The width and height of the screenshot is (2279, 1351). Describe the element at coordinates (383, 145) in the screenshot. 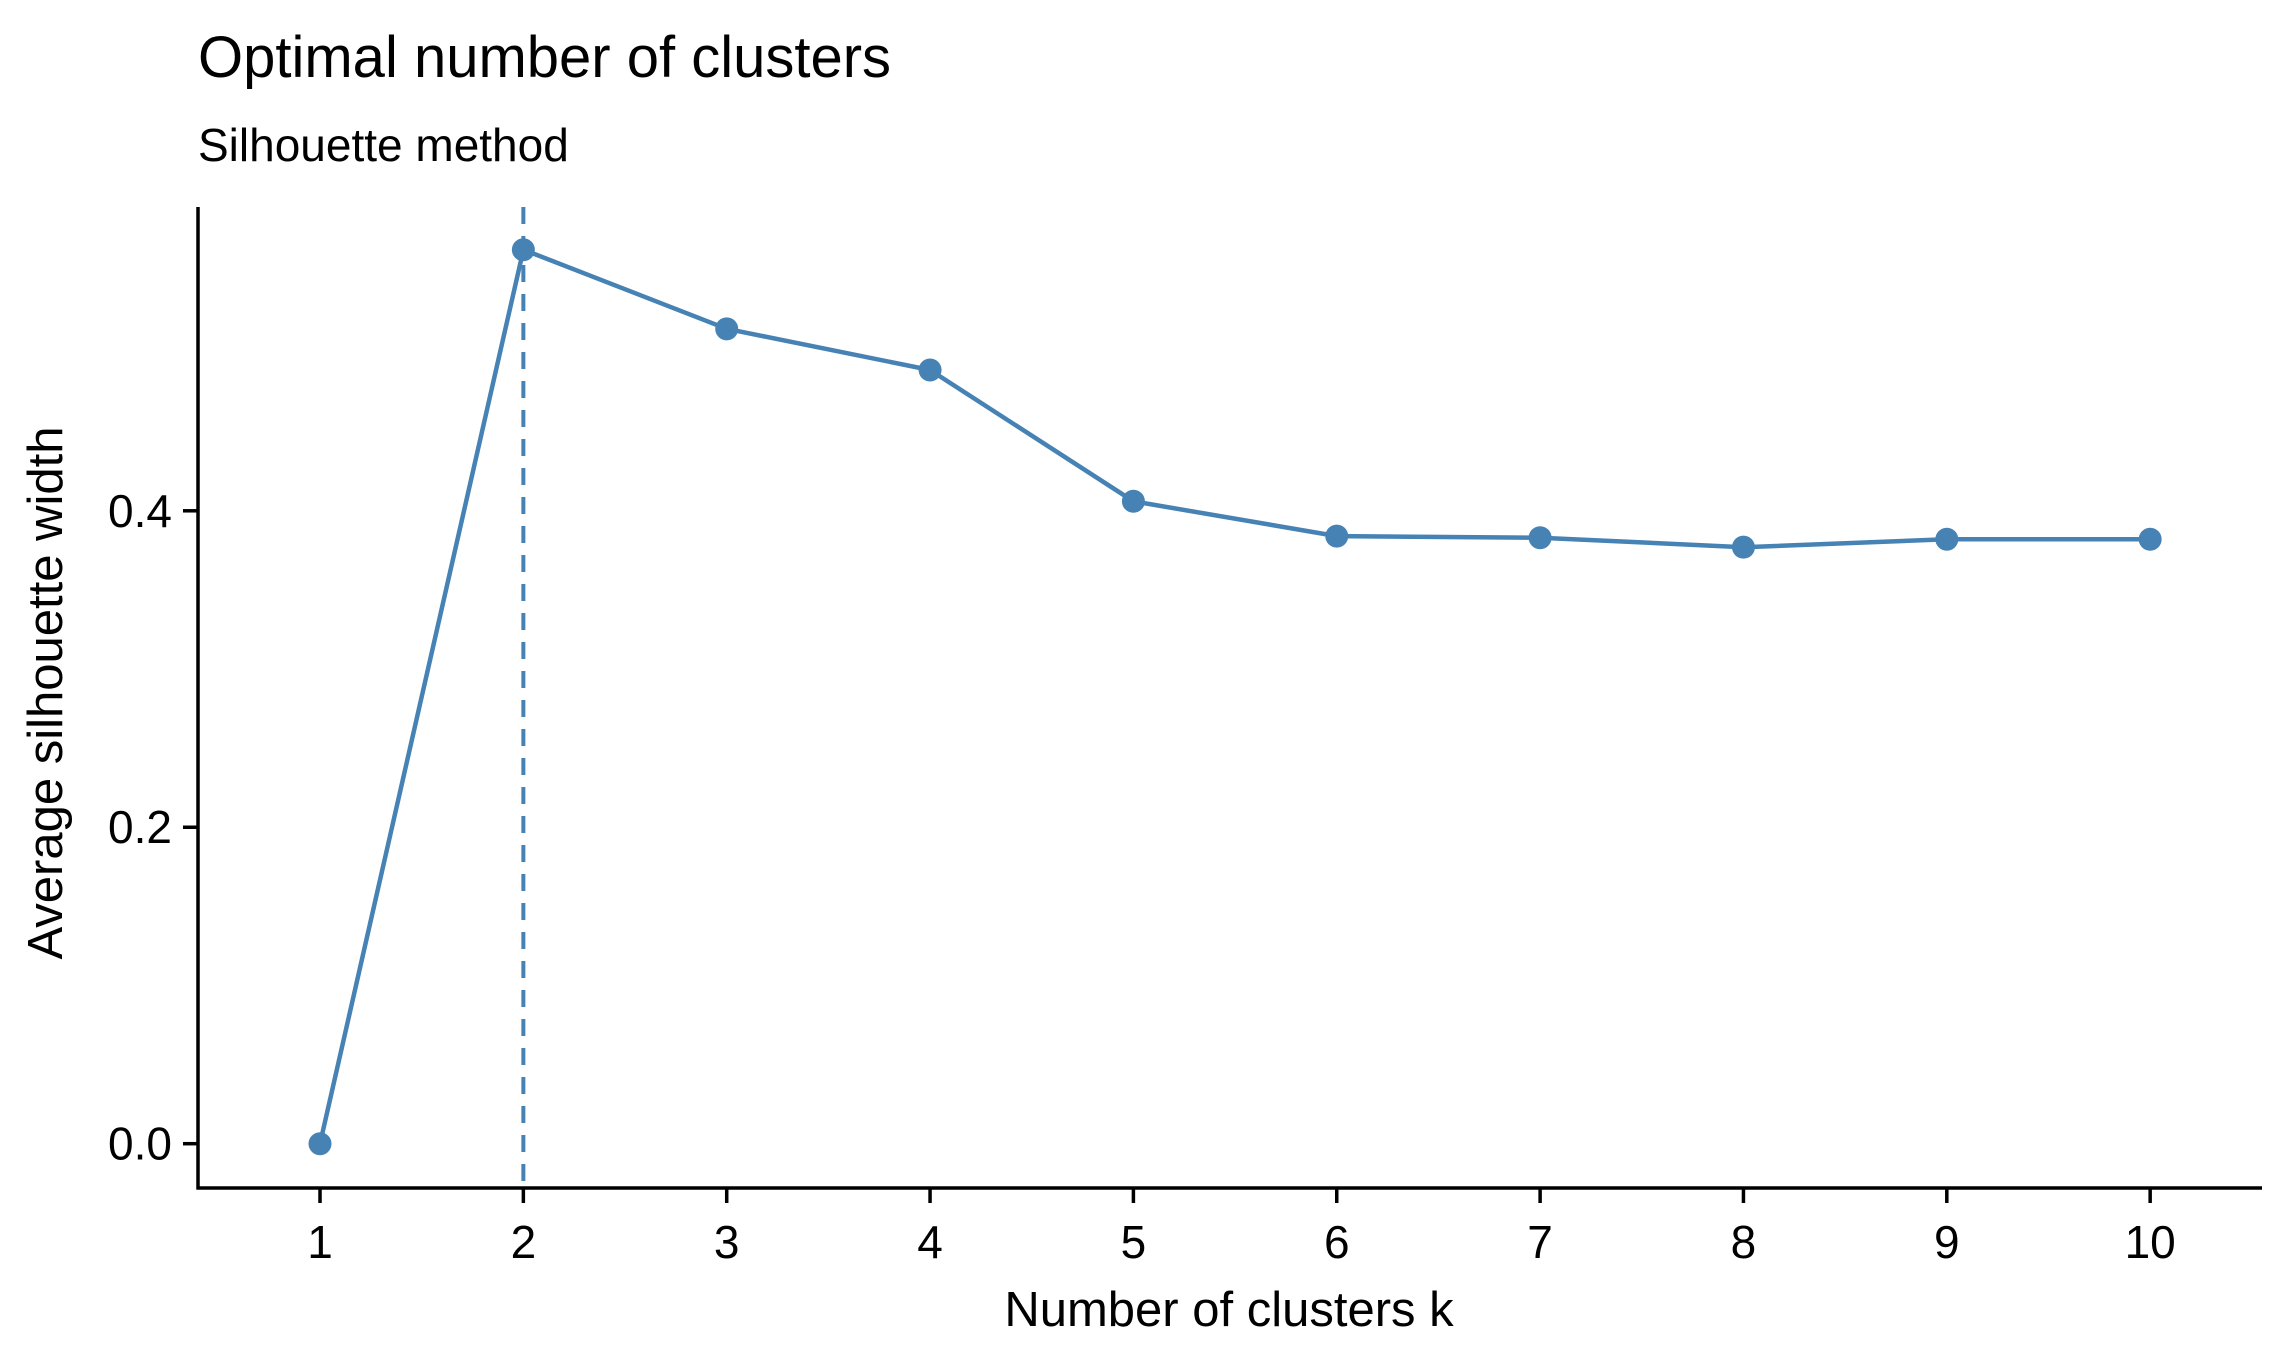

I see `chart-subtitle: Silhouette method` at that location.